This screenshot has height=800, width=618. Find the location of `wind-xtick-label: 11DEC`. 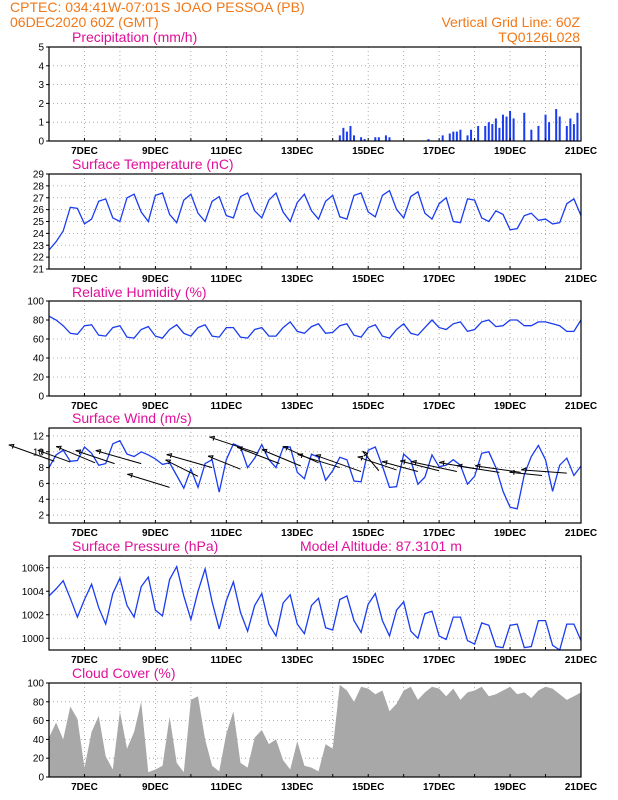

wind-xtick-label: 11DEC is located at coordinates (226, 533).